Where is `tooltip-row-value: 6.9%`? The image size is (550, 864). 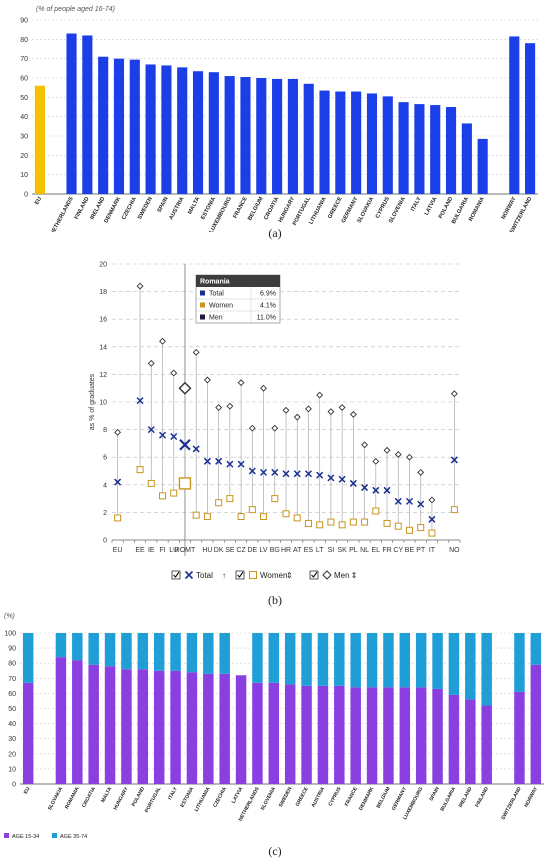
tooltip-row-value: 6.9% is located at coordinates (268, 294).